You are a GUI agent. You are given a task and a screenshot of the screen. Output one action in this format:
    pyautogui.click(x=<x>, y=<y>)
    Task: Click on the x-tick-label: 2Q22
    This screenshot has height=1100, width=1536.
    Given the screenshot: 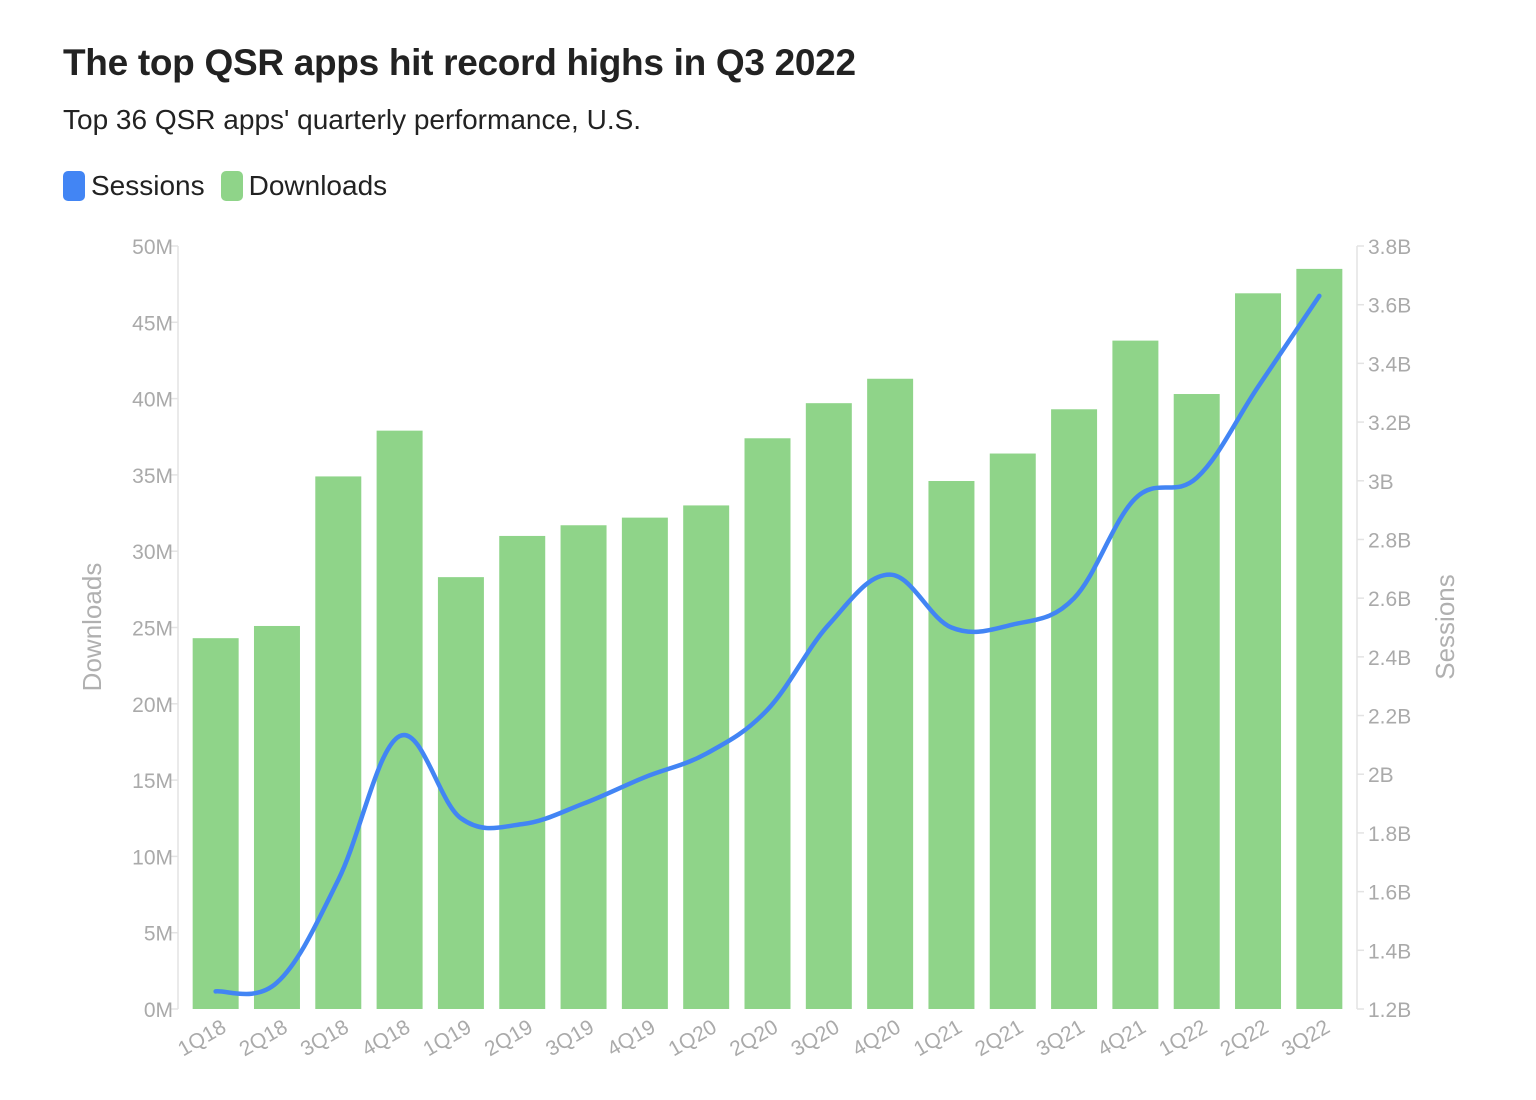 What is the action you would take?
    pyautogui.click(x=1245, y=1038)
    